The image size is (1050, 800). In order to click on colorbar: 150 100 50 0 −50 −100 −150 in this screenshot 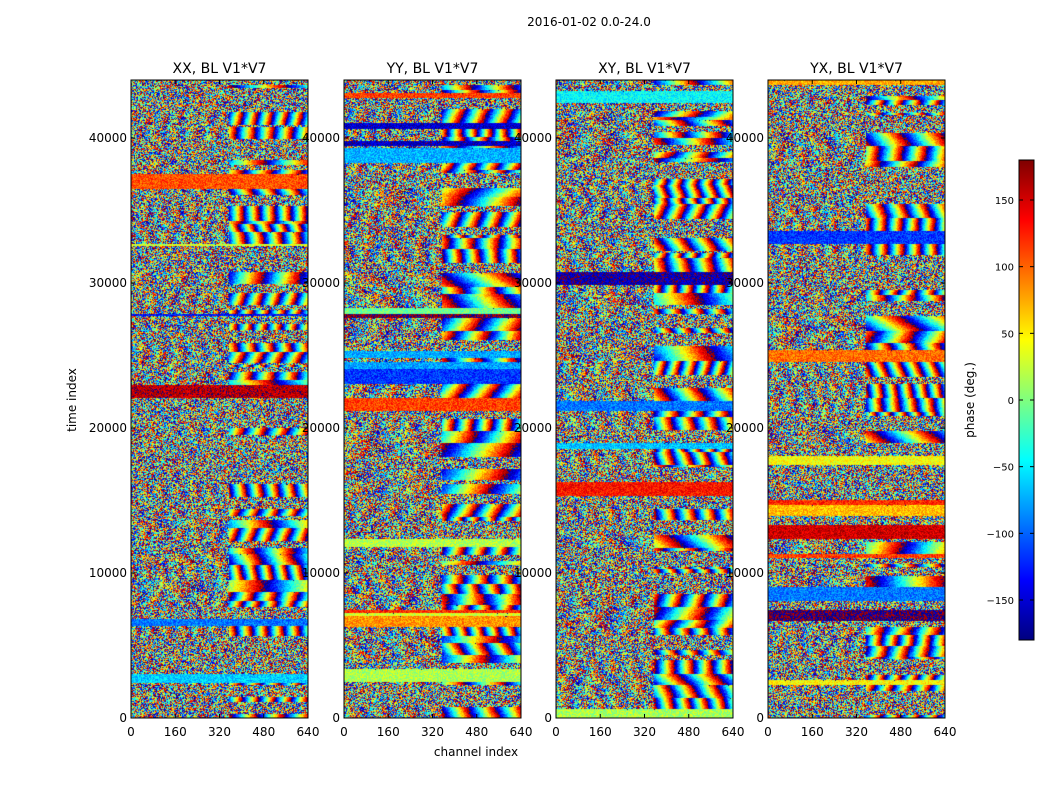, I will do `click(1011, 400)`.